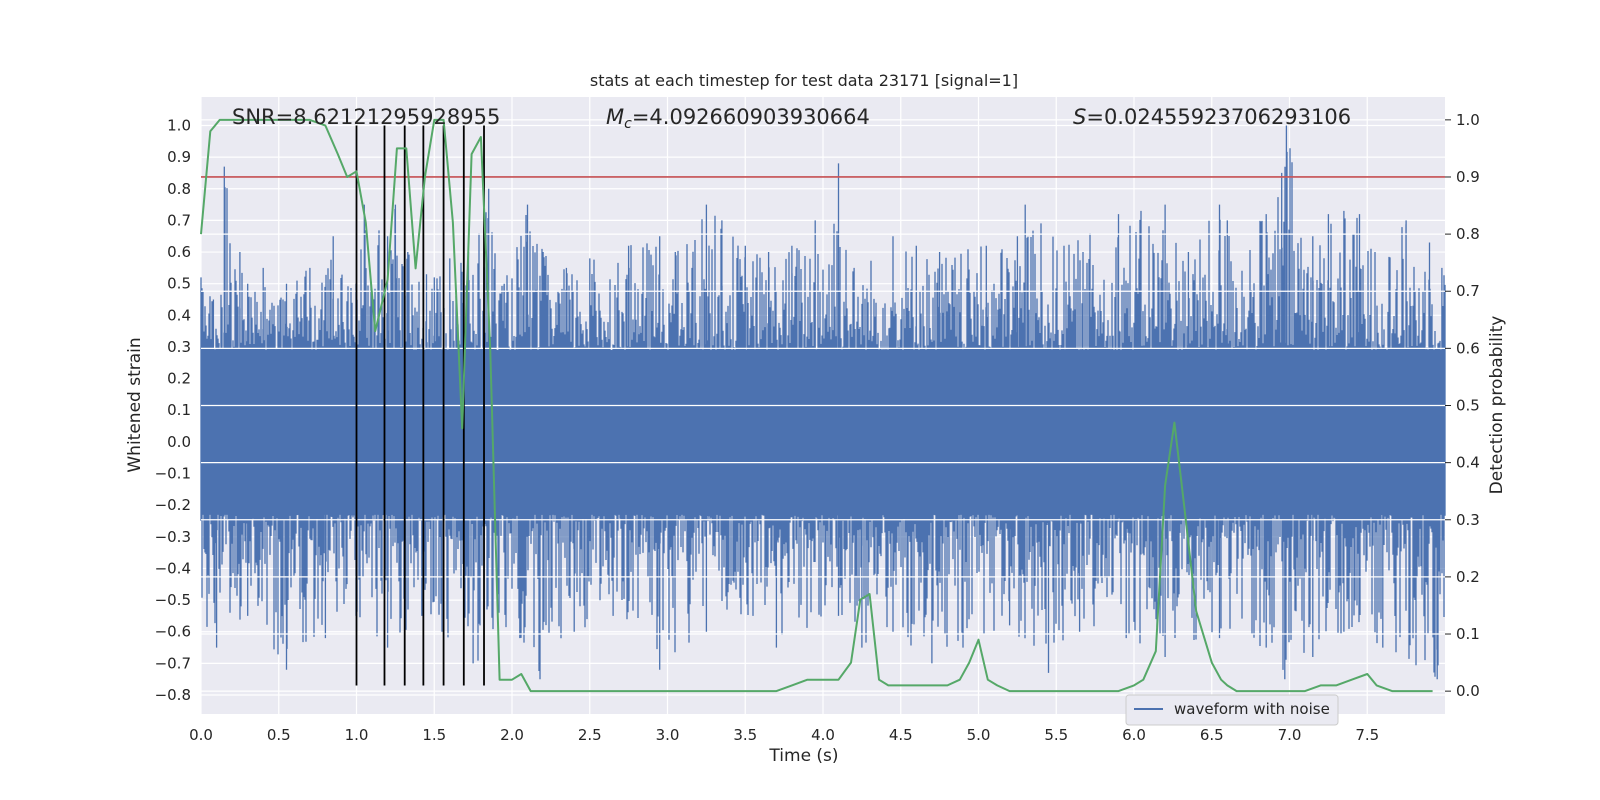 The image size is (1600, 800). Describe the element at coordinates (173, 568) in the screenshot. I see `y-left-tick-label: −0.4` at that location.